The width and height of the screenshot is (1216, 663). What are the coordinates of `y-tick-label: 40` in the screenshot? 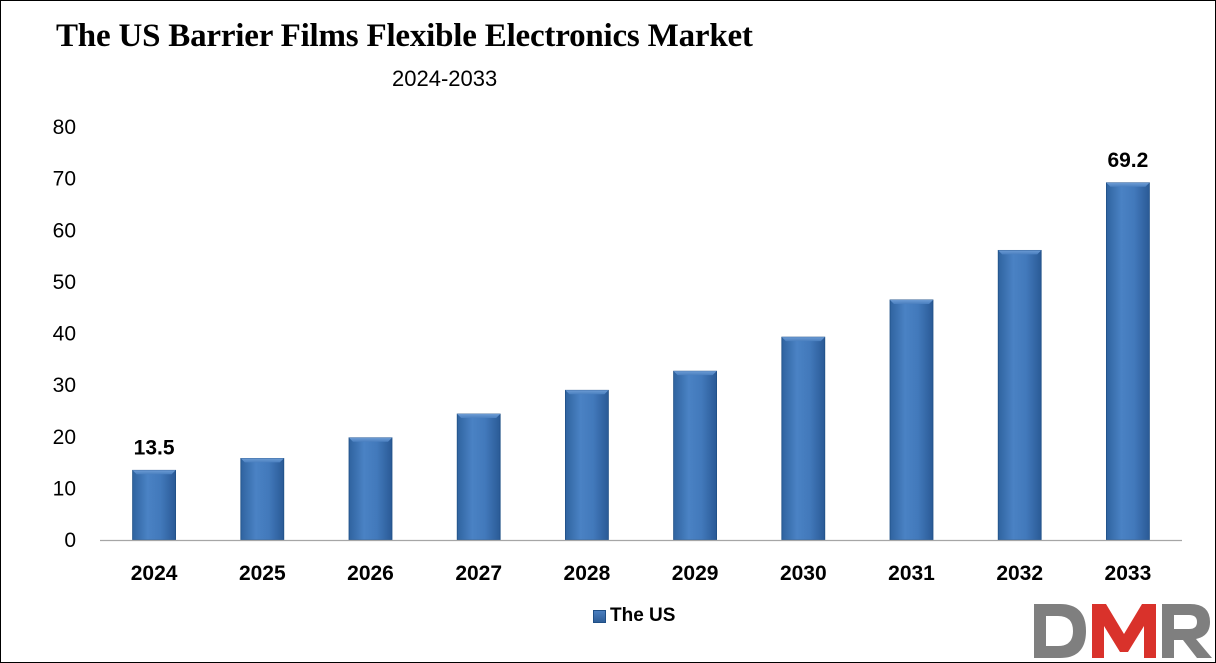 It's located at (64, 334).